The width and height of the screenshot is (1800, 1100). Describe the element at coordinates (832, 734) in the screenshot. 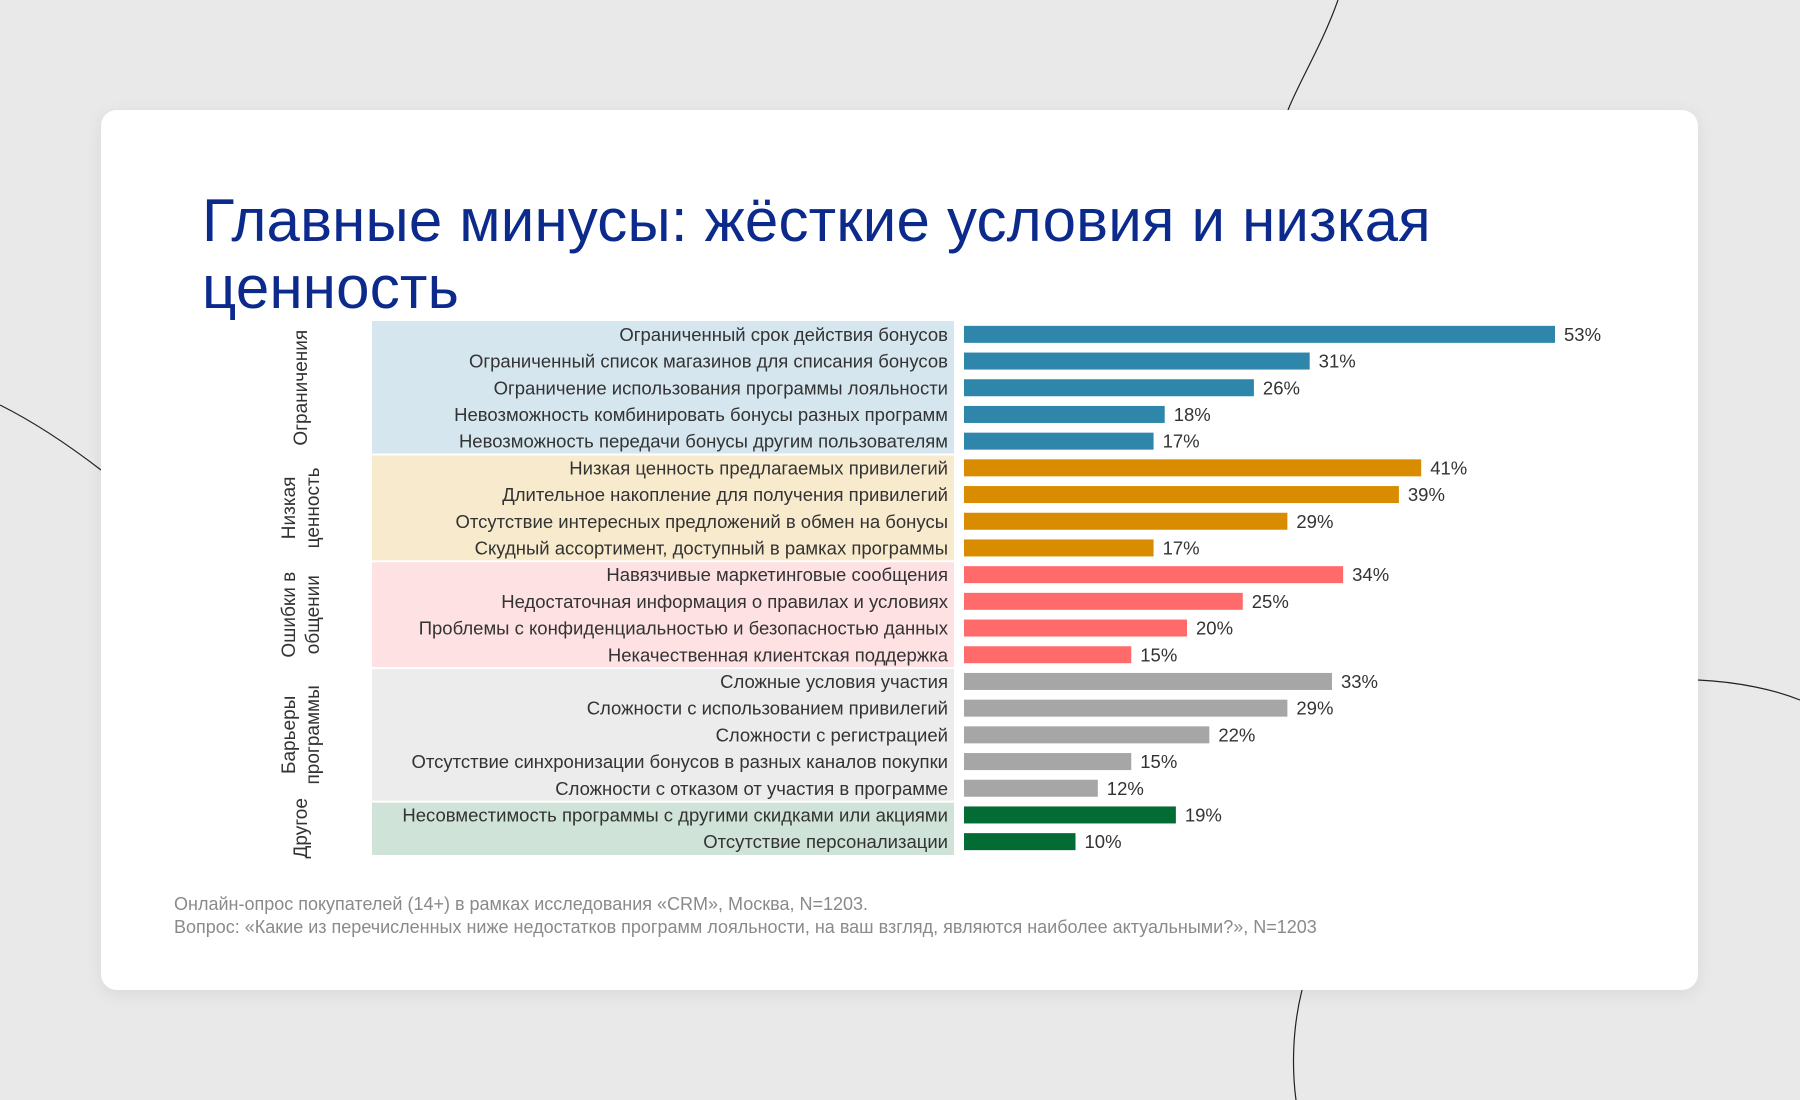

I see `category-label: Сложности с регистрацией` at that location.